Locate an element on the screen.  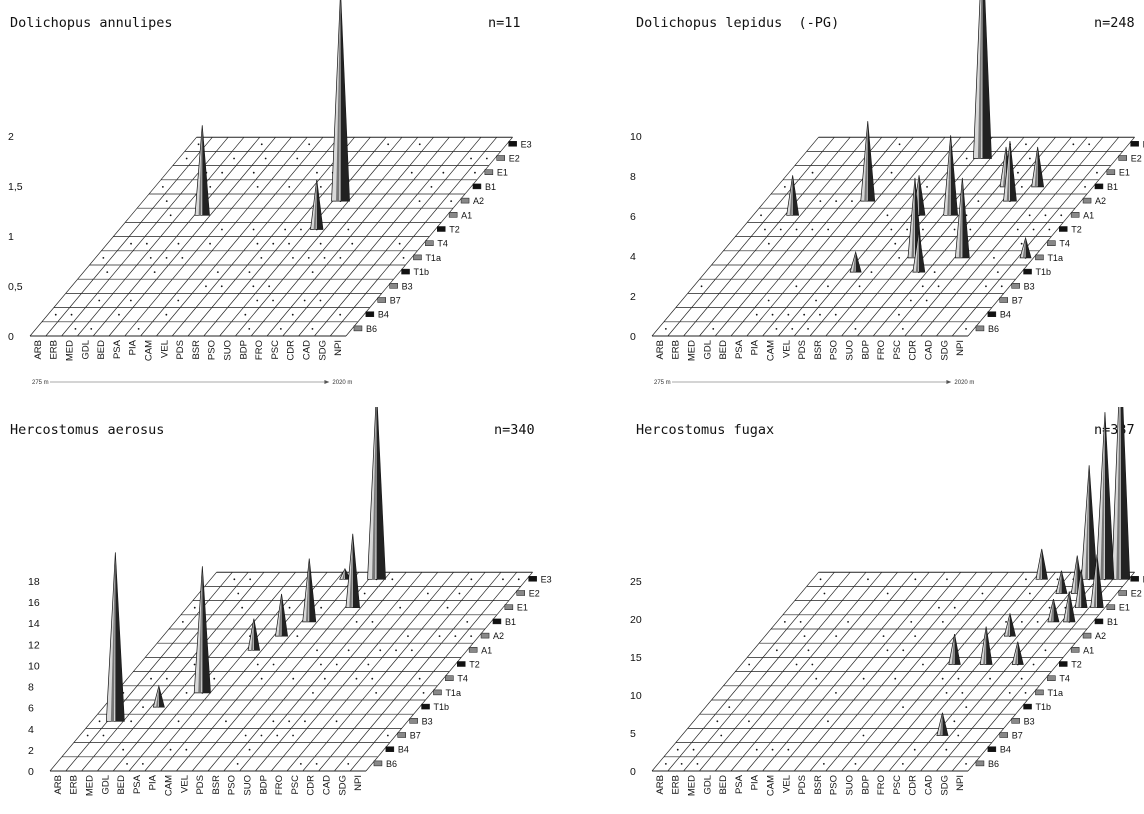
row-label: B6 is located at coordinates (391, 764).